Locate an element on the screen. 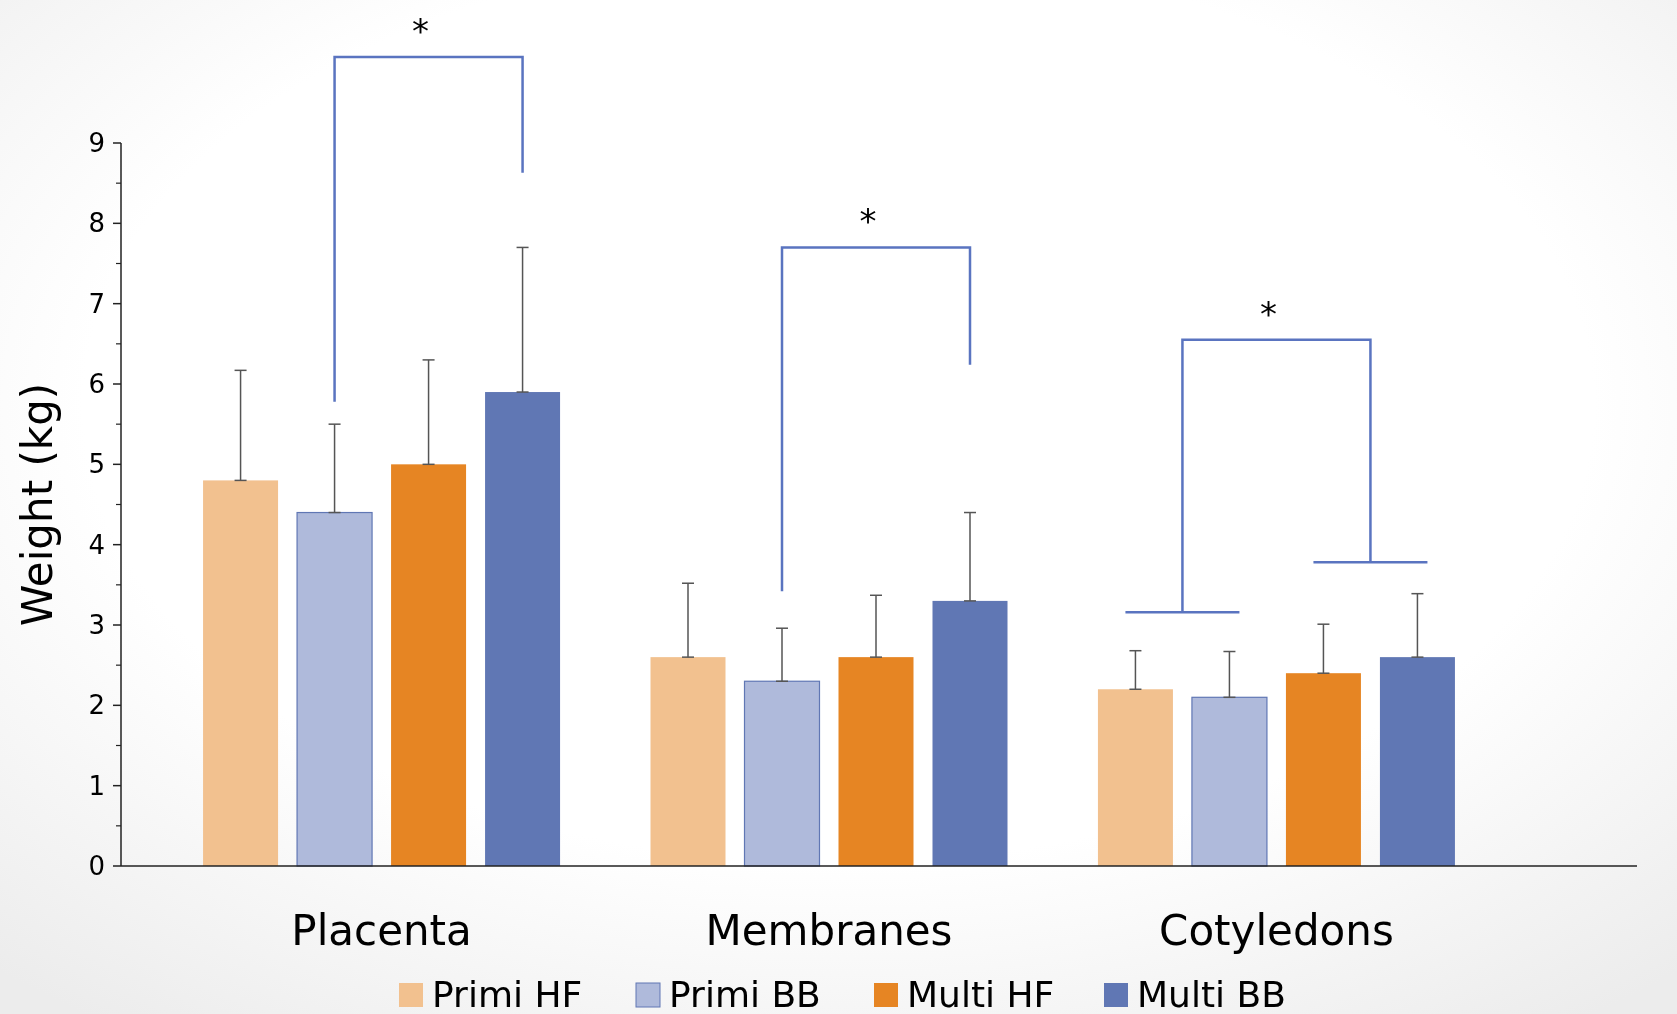  x-tick-label: Placenta is located at coordinates (381, 930).